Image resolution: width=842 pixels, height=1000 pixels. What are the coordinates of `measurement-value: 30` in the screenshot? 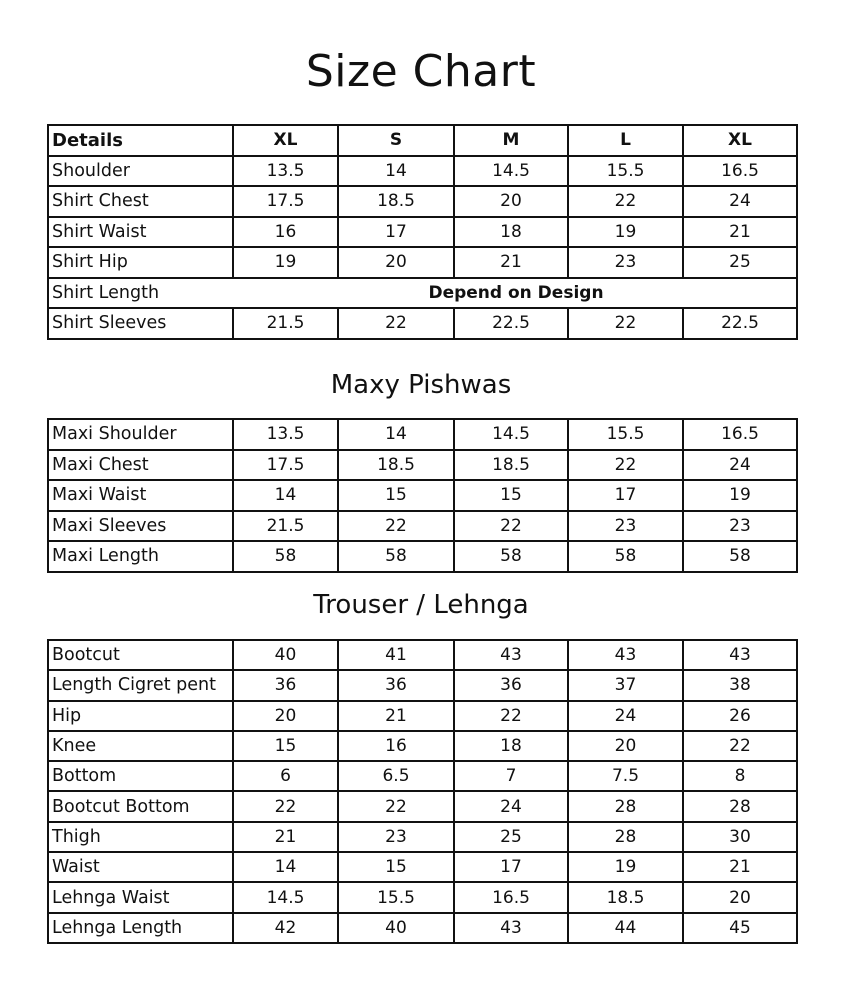 It's located at (740, 837).